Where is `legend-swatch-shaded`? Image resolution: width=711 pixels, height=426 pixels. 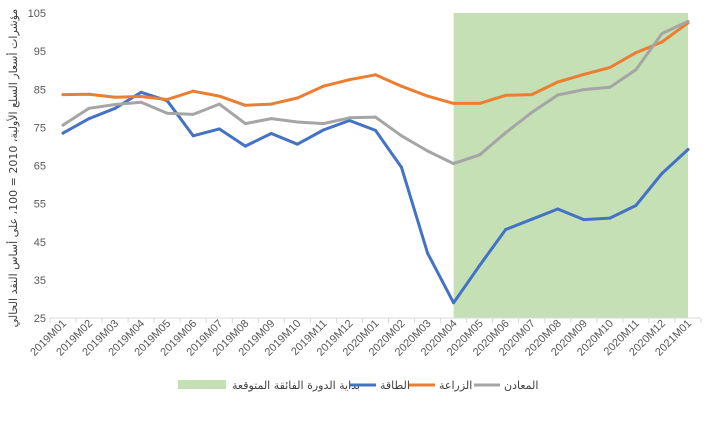 legend-swatch-shaded is located at coordinates (202, 384).